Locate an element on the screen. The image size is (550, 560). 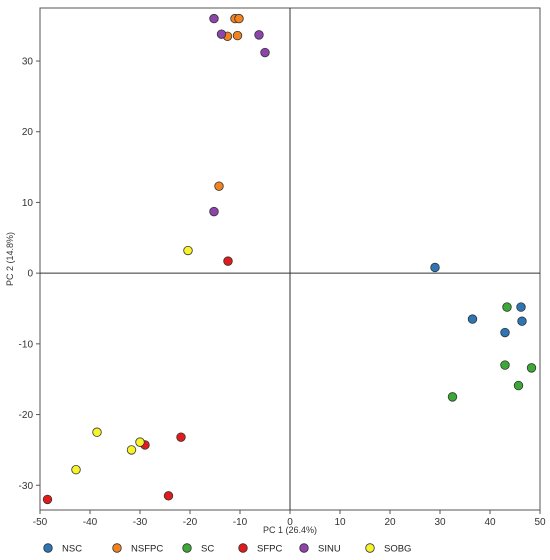
y-tick-label: -20 is located at coordinates (26, 415).